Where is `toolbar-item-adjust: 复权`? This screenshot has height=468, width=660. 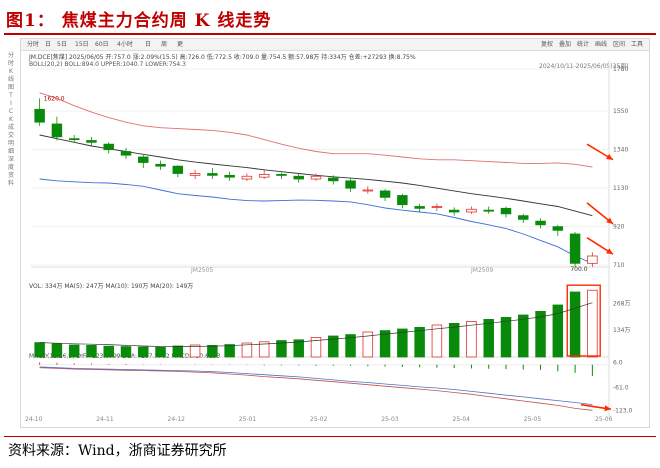 toolbar-item-adjust: 复权 is located at coordinates (547, 44).